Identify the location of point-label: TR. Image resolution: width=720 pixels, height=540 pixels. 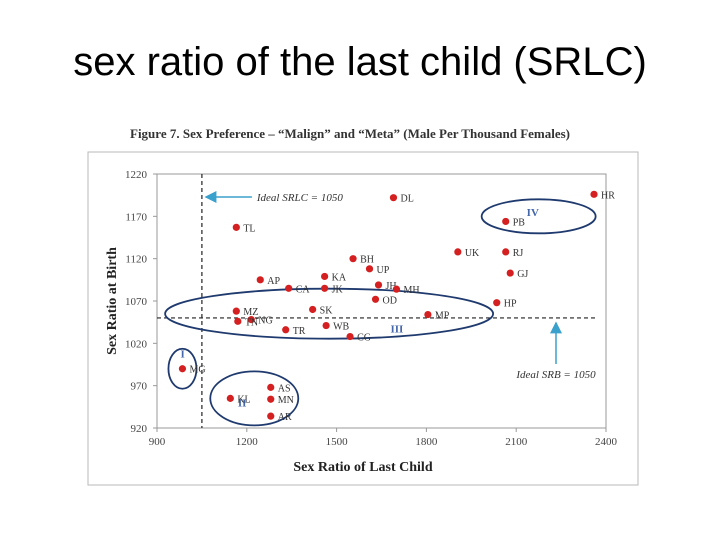
(299, 331).